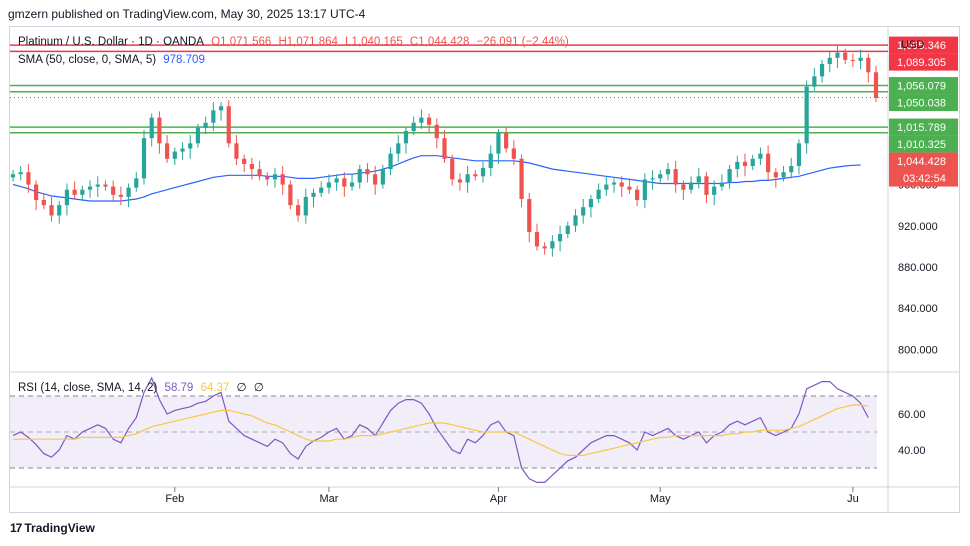  I want to click on legend-high: H1,071.864, so click(308, 42).